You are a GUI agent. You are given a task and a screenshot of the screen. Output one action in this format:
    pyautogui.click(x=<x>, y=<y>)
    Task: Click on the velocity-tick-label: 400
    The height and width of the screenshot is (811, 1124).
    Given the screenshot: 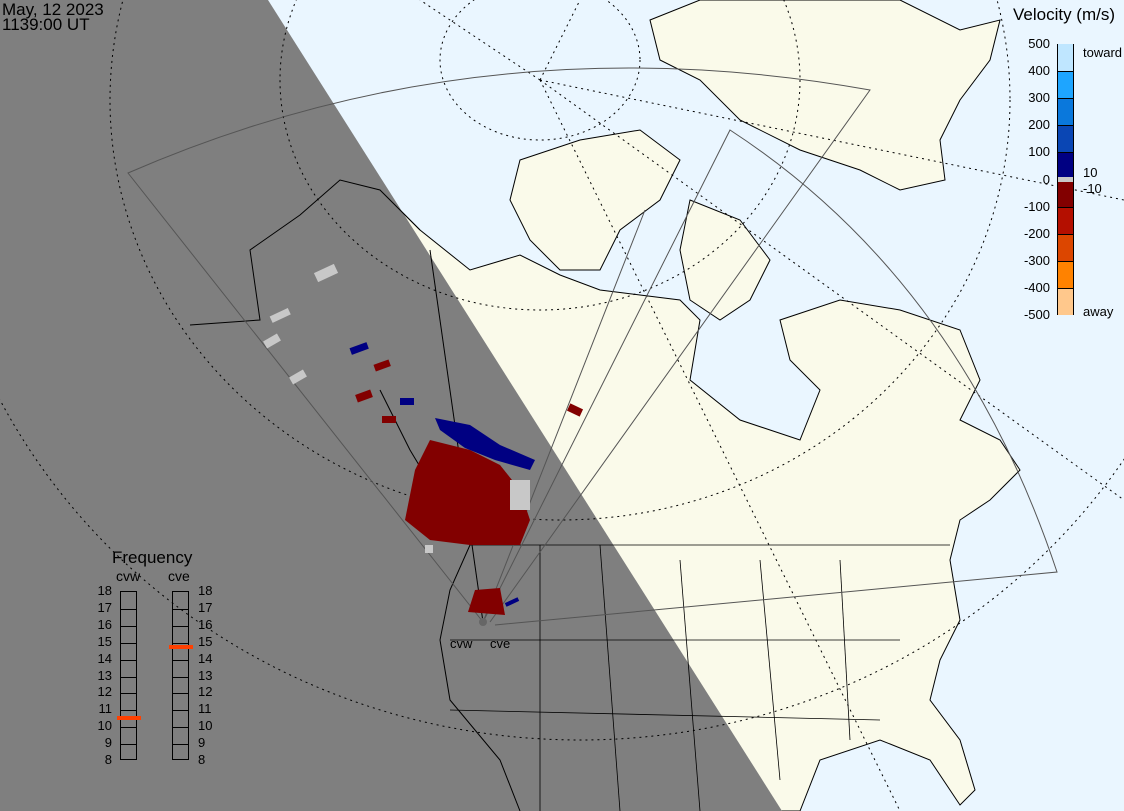 What is the action you would take?
    pyautogui.click(x=1039, y=71)
    